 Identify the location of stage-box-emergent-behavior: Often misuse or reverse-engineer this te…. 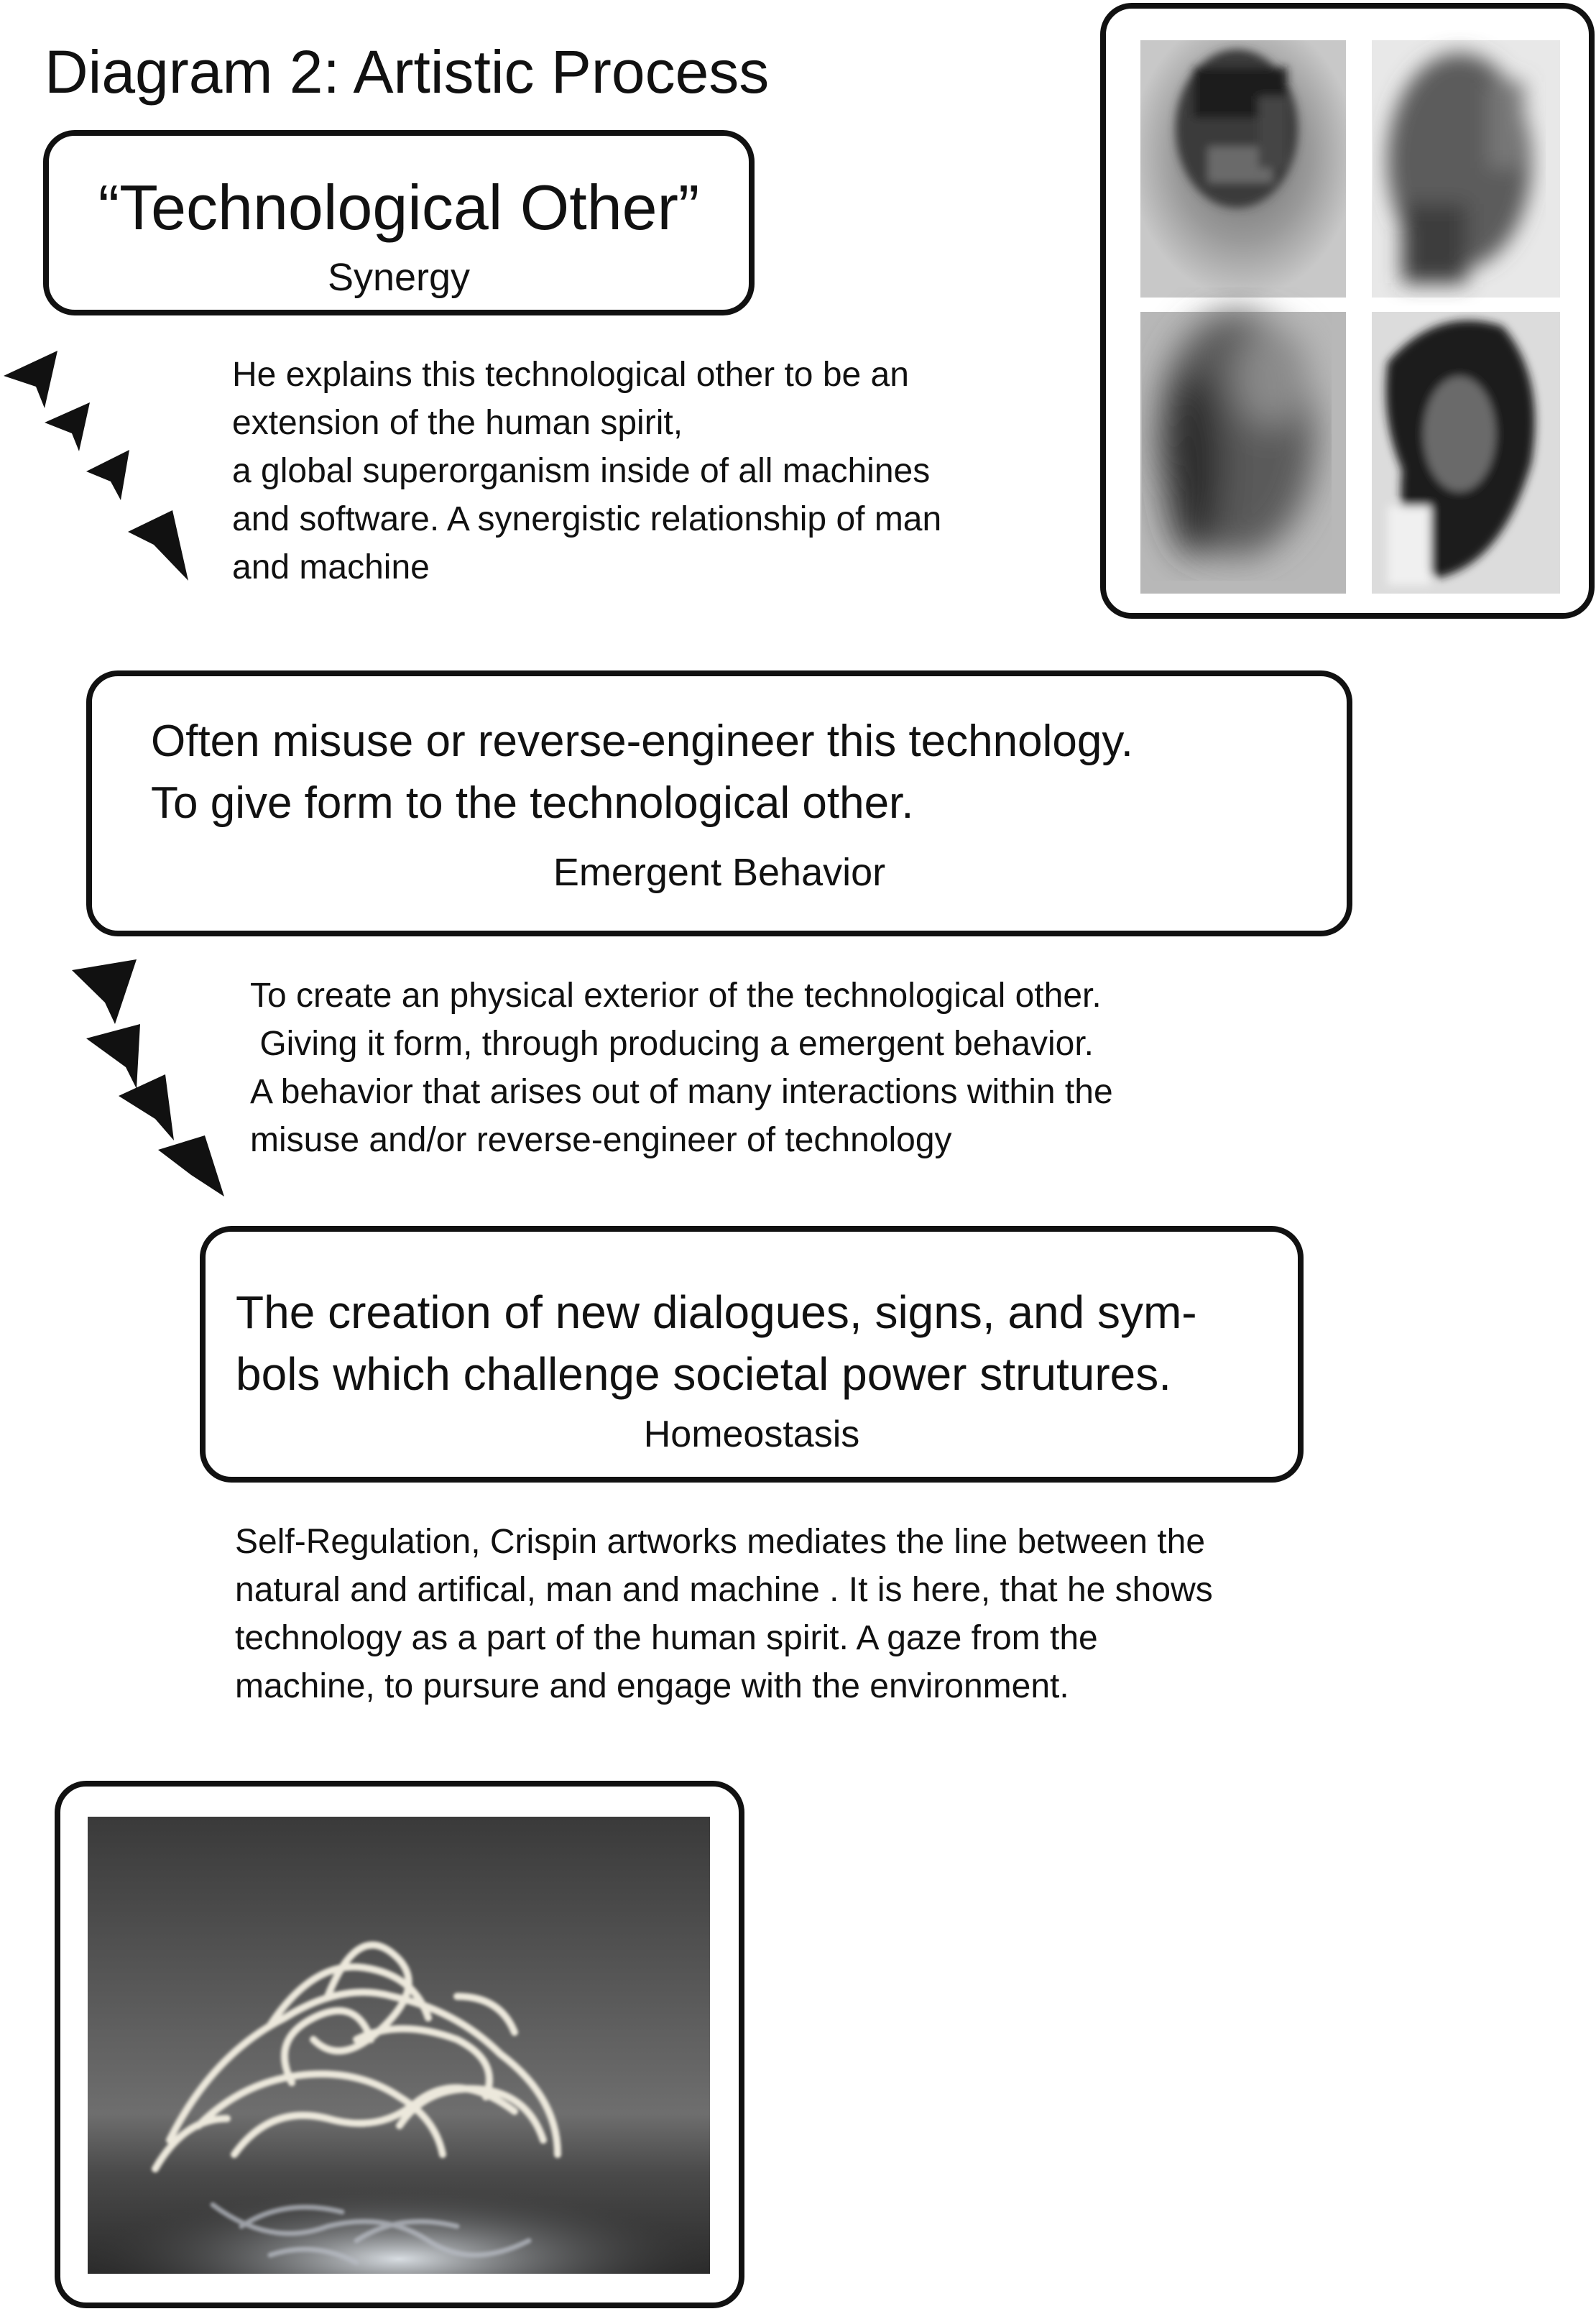
(719, 803).